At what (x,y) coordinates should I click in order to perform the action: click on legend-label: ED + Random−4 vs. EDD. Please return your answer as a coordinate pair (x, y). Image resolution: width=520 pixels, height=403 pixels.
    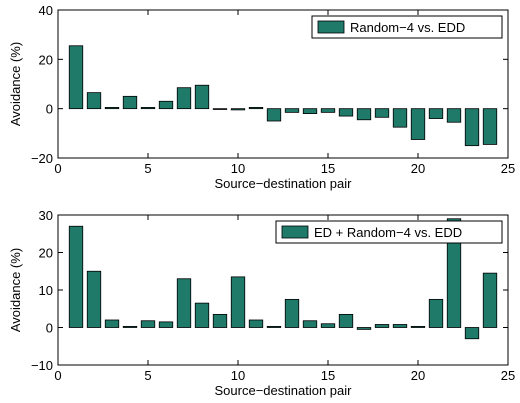
    Looking at the image, I should click on (388, 232).